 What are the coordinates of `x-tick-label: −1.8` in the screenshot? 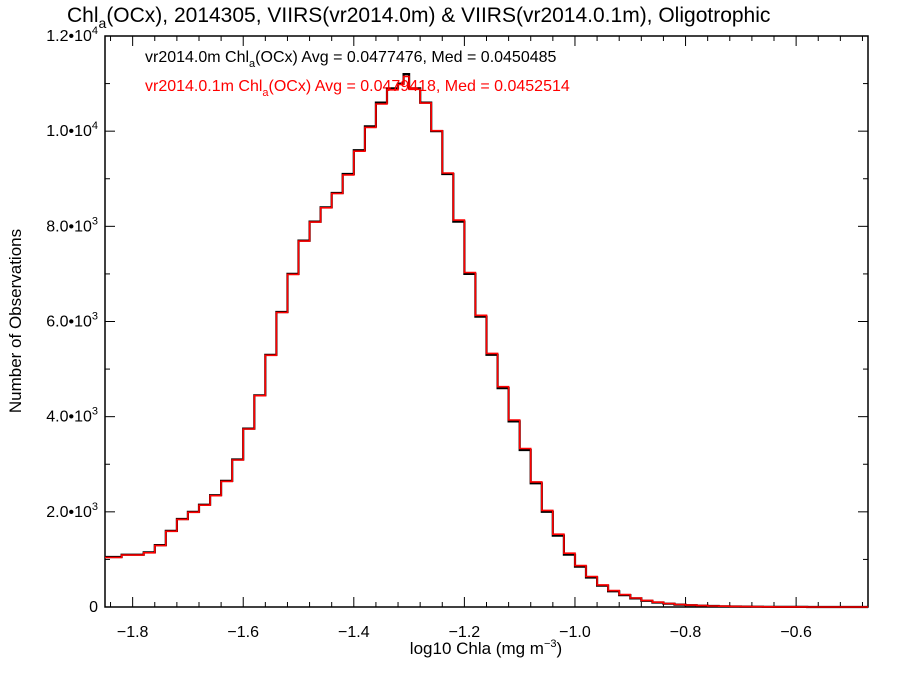 It's located at (133, 632).